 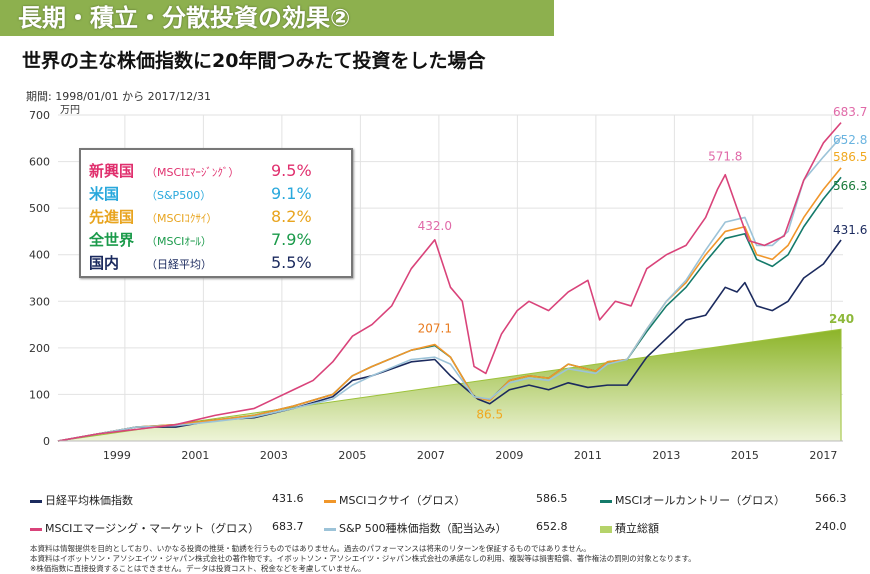 I want to click on data-label: 431.6, so click(x=850, y=230).